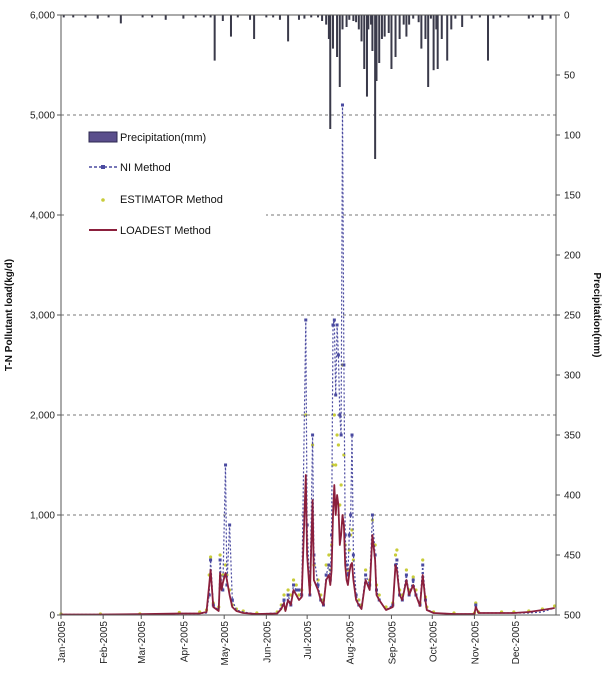 The image size is (602, 675). What do you see at coordinates (166, 186) in the screenshot?
I see `legend-background` at bounding box center [166, 186].